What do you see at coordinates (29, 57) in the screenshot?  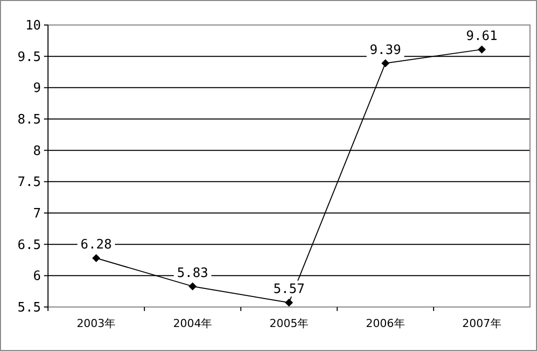 I see `y-tick-label: 9.5` at bounding box center [29, 57].